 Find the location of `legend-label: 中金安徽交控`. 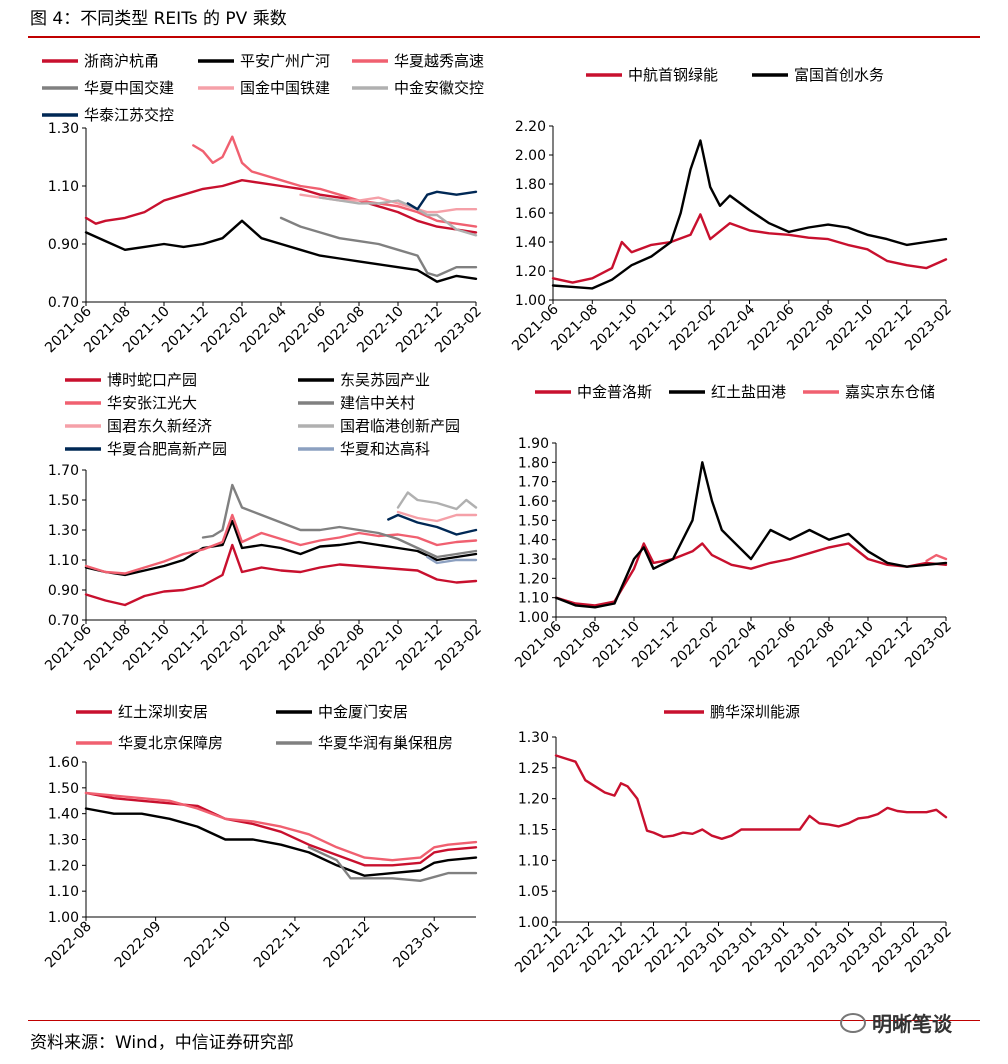

legend-label: 中金安徽交控 is located at coordinates (439, 88).